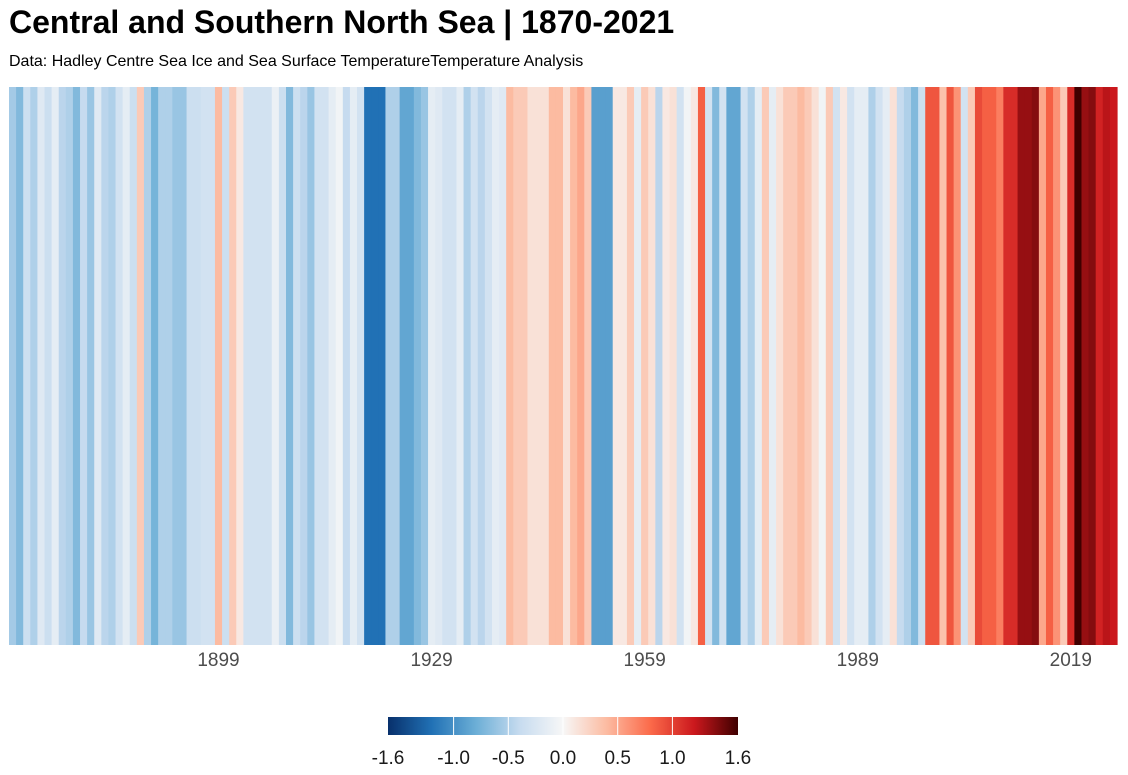  What do you see at coordinates (986, 366) in the screenshot?
I see `stripe-2007` at bounding box center [986, 366].